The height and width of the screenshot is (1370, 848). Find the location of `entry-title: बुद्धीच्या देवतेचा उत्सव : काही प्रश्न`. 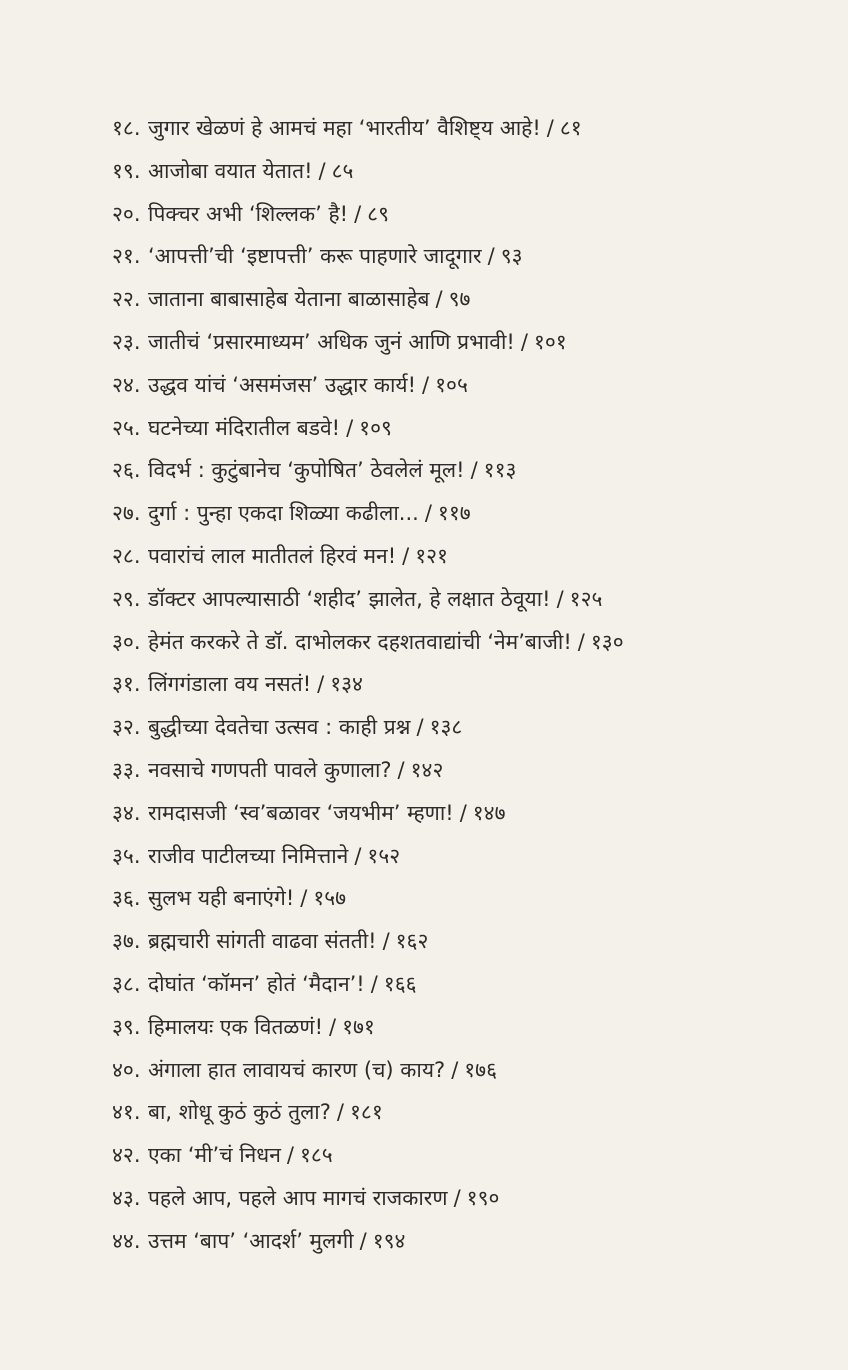

entry-title: बुद्धीच्या देवतेचा उत्सव : काही प्रश्न is located at coordinates (279, 727).